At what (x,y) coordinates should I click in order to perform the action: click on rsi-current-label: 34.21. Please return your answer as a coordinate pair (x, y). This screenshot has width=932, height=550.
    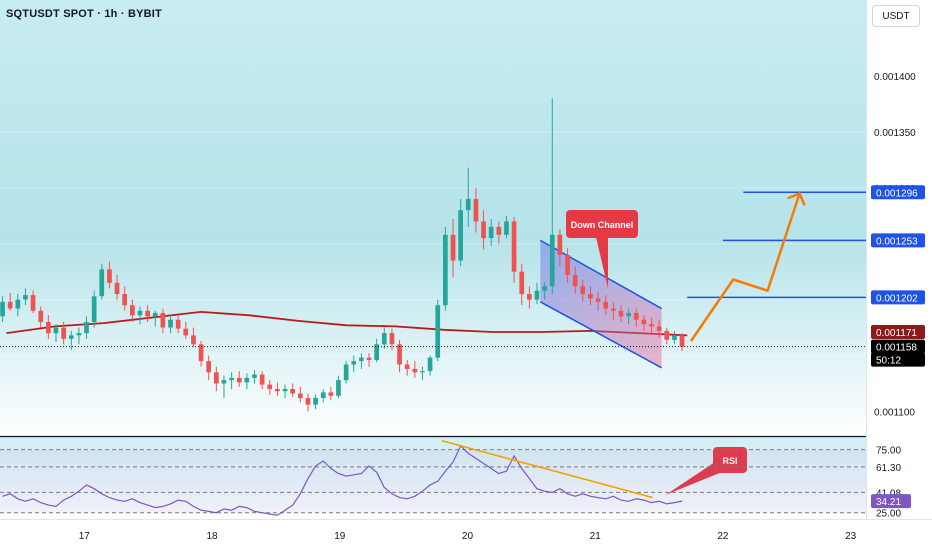
    Looking at the image, I should click on (891, 501).